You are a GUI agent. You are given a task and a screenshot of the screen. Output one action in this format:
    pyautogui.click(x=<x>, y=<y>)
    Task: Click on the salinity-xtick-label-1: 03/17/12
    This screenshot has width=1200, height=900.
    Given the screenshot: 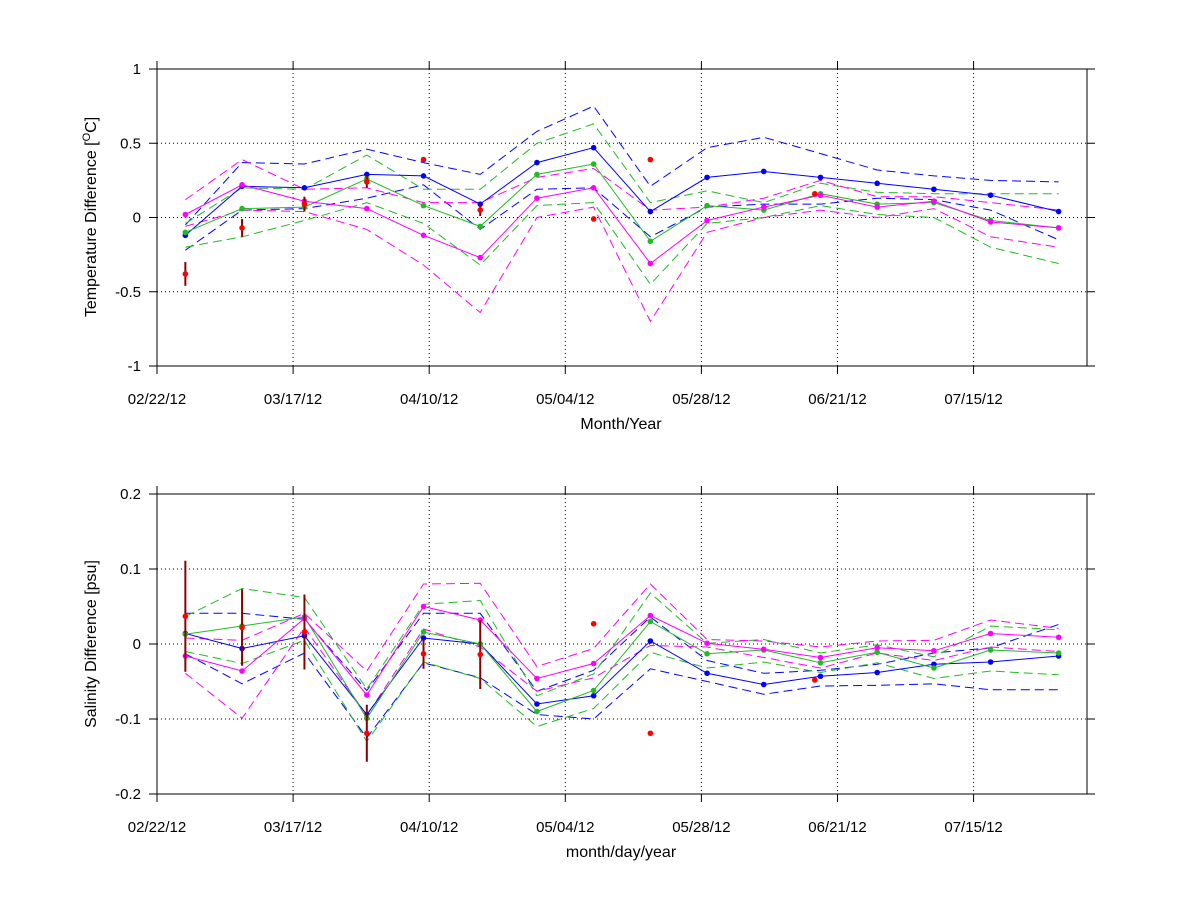 What is the action you would take?
    pyautogui.click(x=293, y=827)
    